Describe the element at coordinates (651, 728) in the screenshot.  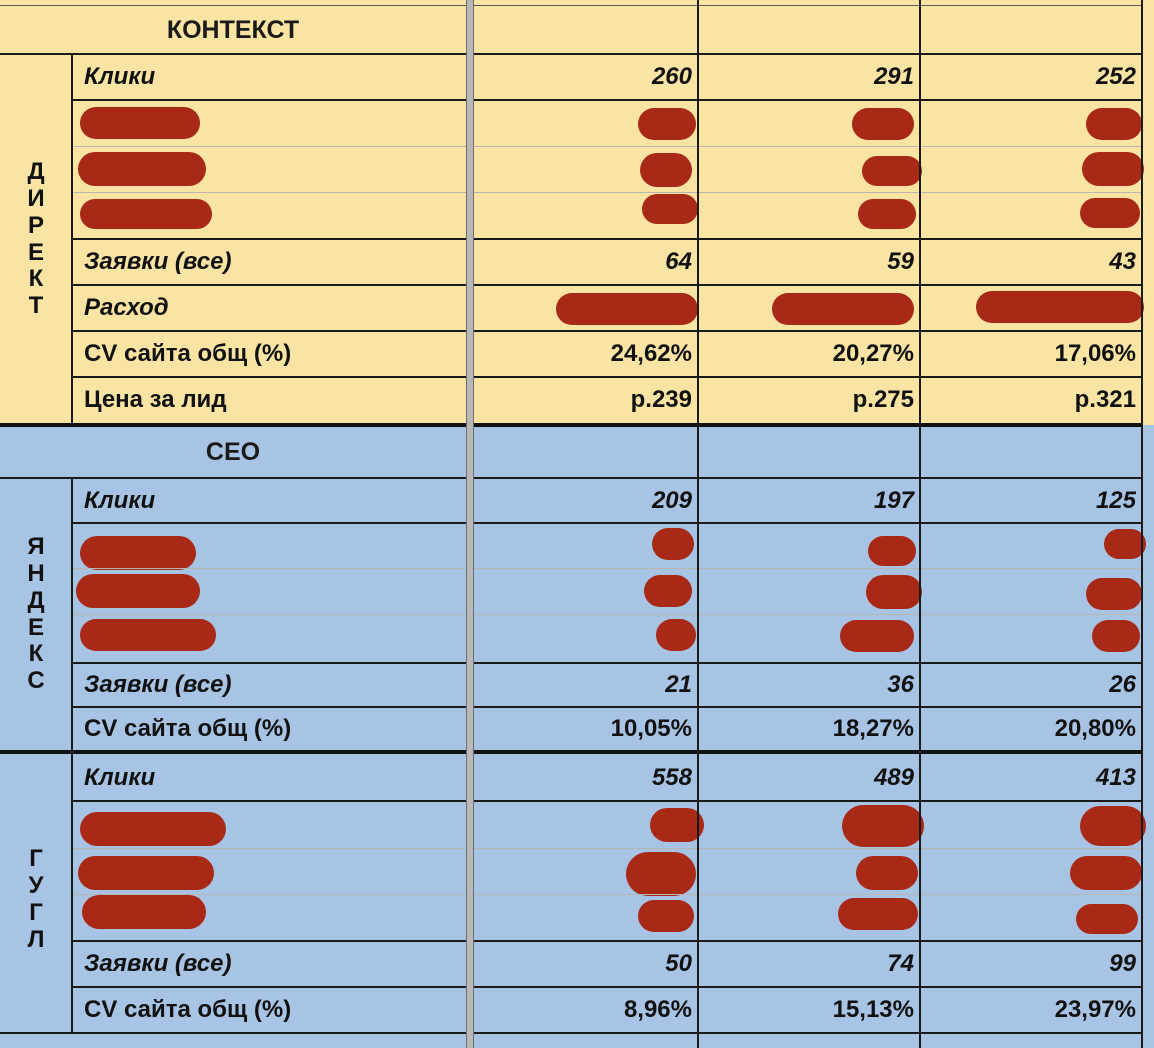
I see `yandex-cv-col1: 10,05%` at that location.